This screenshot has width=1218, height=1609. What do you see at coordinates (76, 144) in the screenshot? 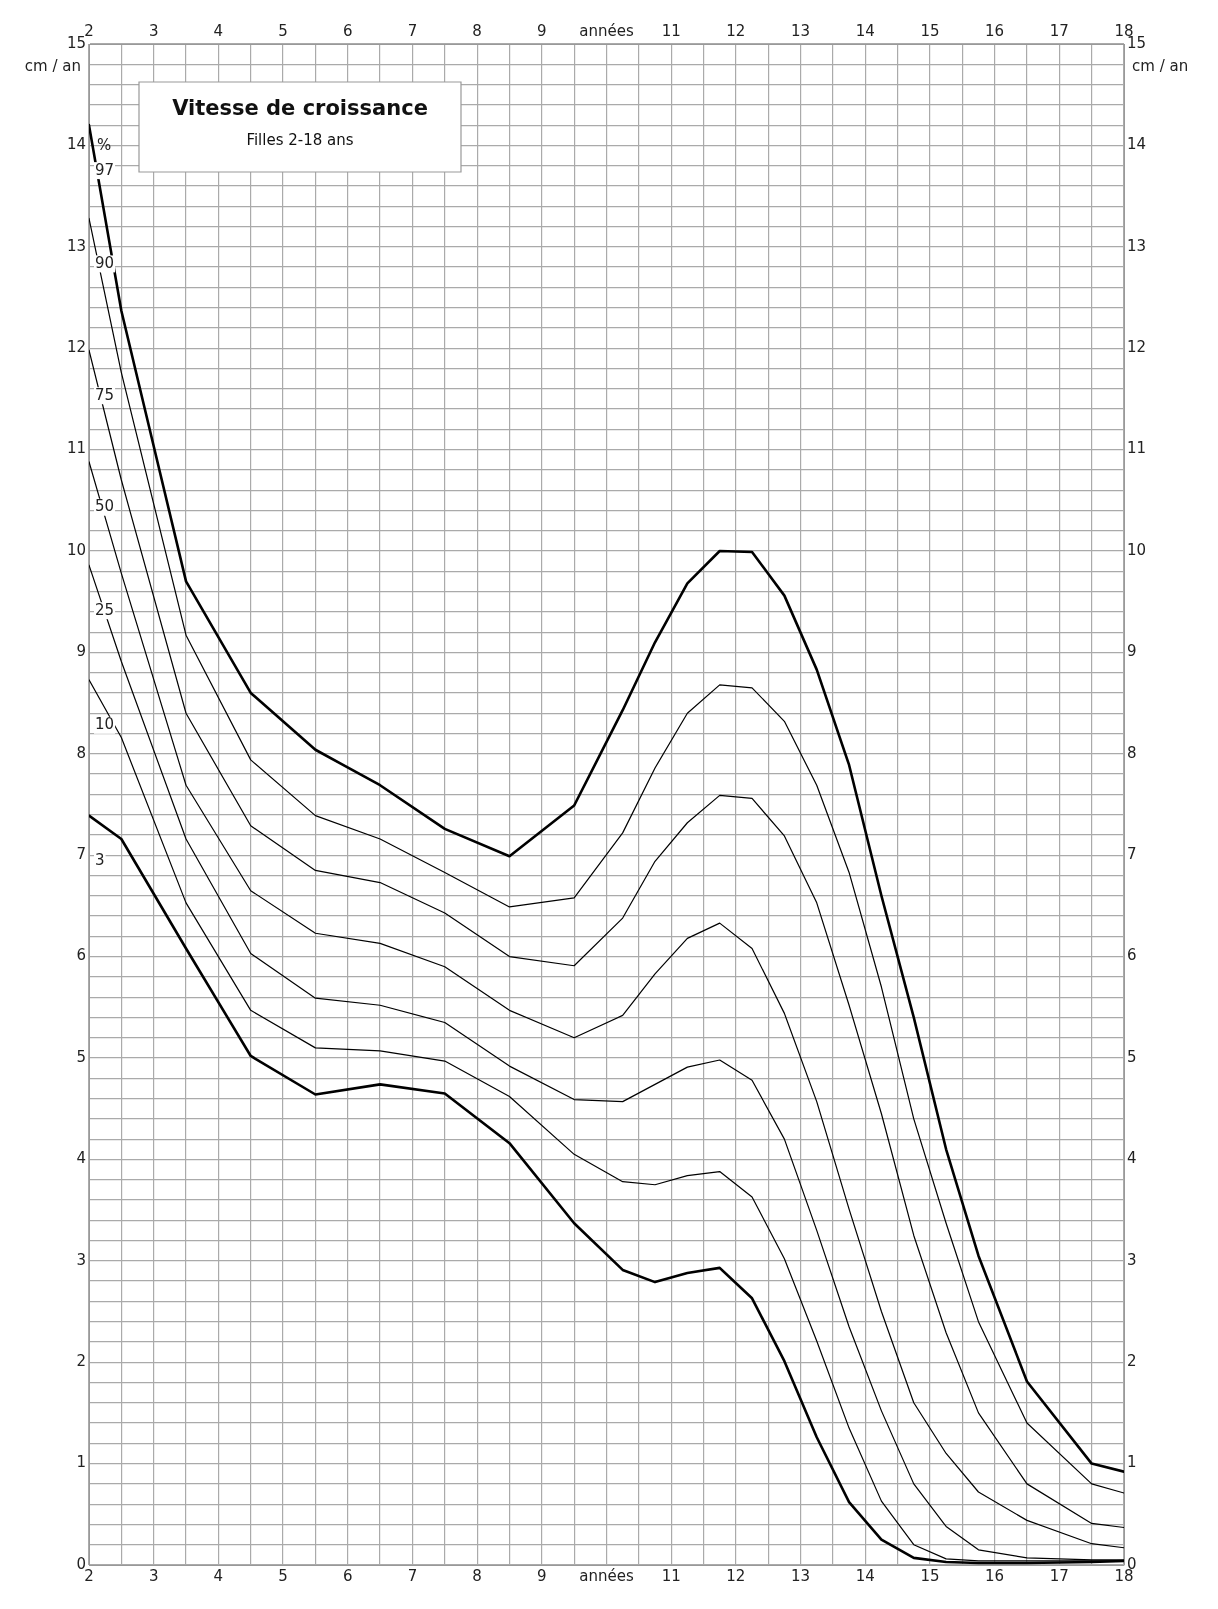
I see `y-tick-label: 14` at bounding box center [76, 144].